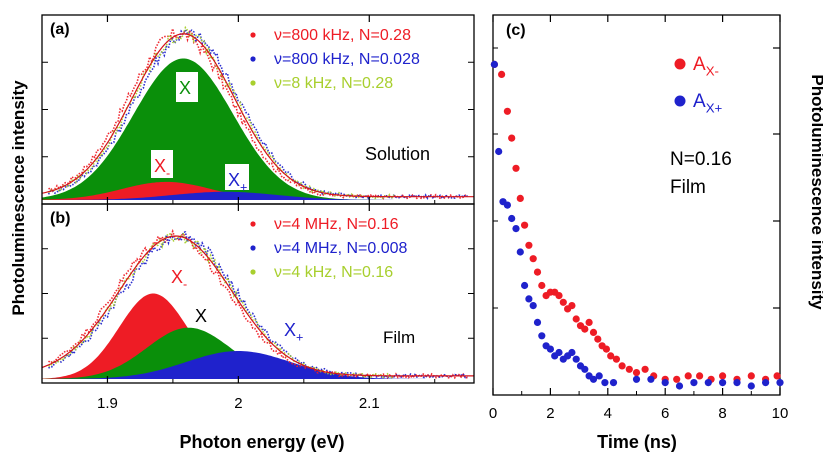  I want to click on component-label-a: X-, so click(162, 168).